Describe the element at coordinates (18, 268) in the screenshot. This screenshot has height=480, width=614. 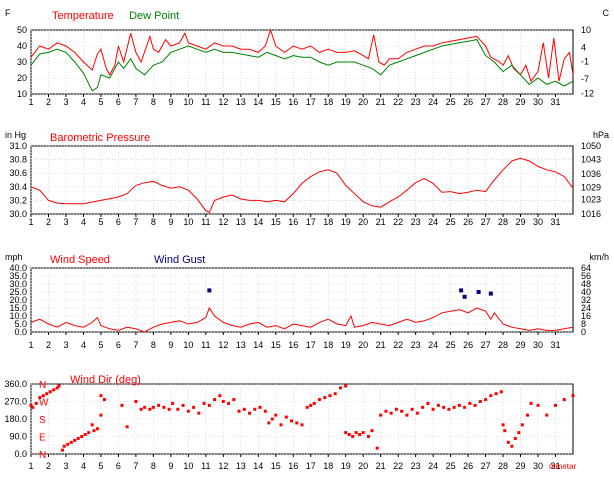
I see `y-tick-label: 40.0` at that location.